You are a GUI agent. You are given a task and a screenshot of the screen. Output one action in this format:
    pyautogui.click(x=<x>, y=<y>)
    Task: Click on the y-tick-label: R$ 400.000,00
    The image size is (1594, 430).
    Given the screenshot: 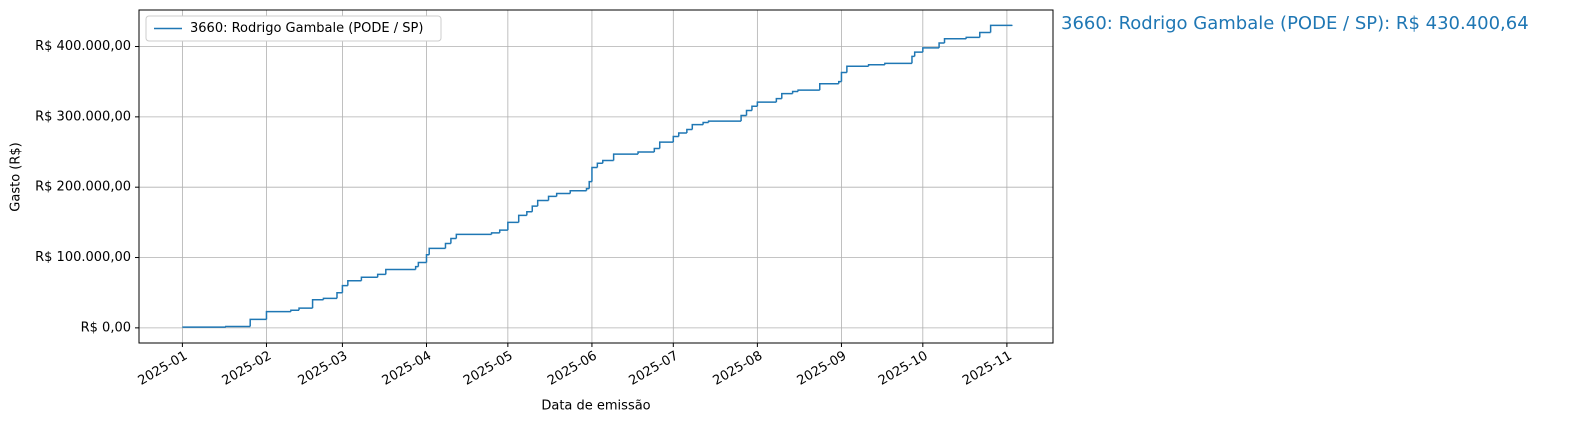 What is the action you would take?
    pyautogui.click(x=83, y=46)
    